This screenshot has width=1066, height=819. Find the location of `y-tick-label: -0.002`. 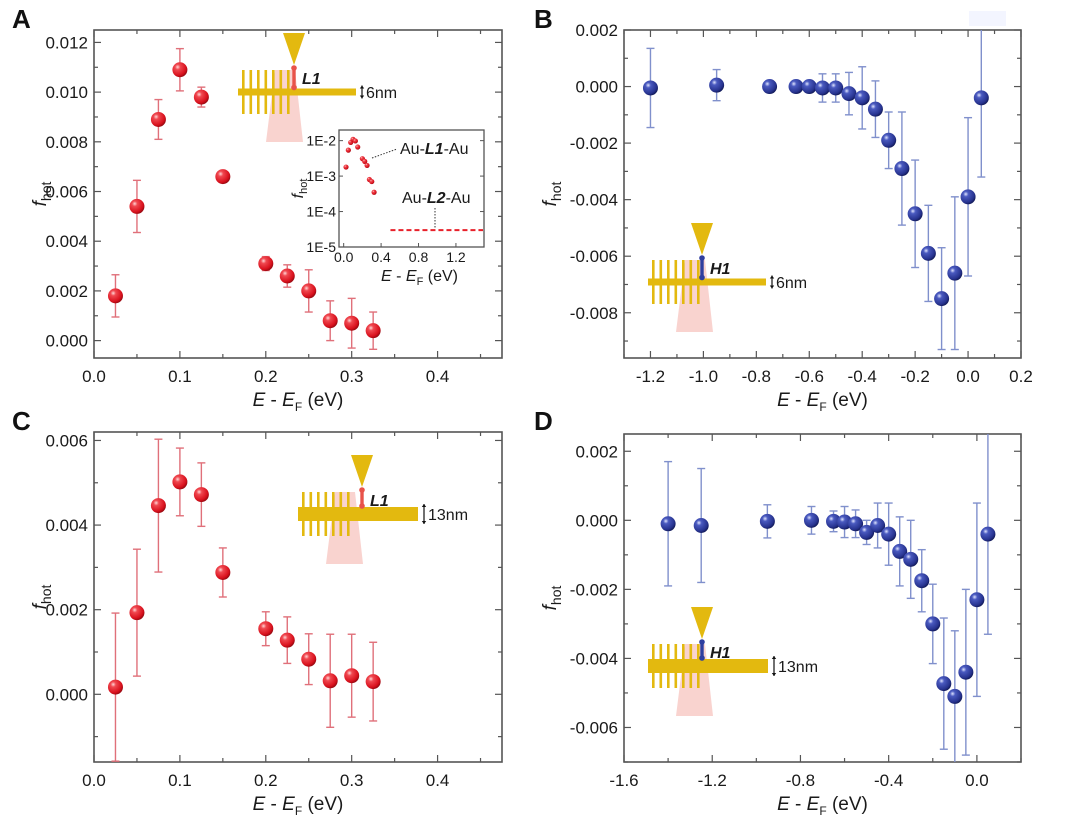

y-tick-label: -0.002 is located at coordinates (594, 589).